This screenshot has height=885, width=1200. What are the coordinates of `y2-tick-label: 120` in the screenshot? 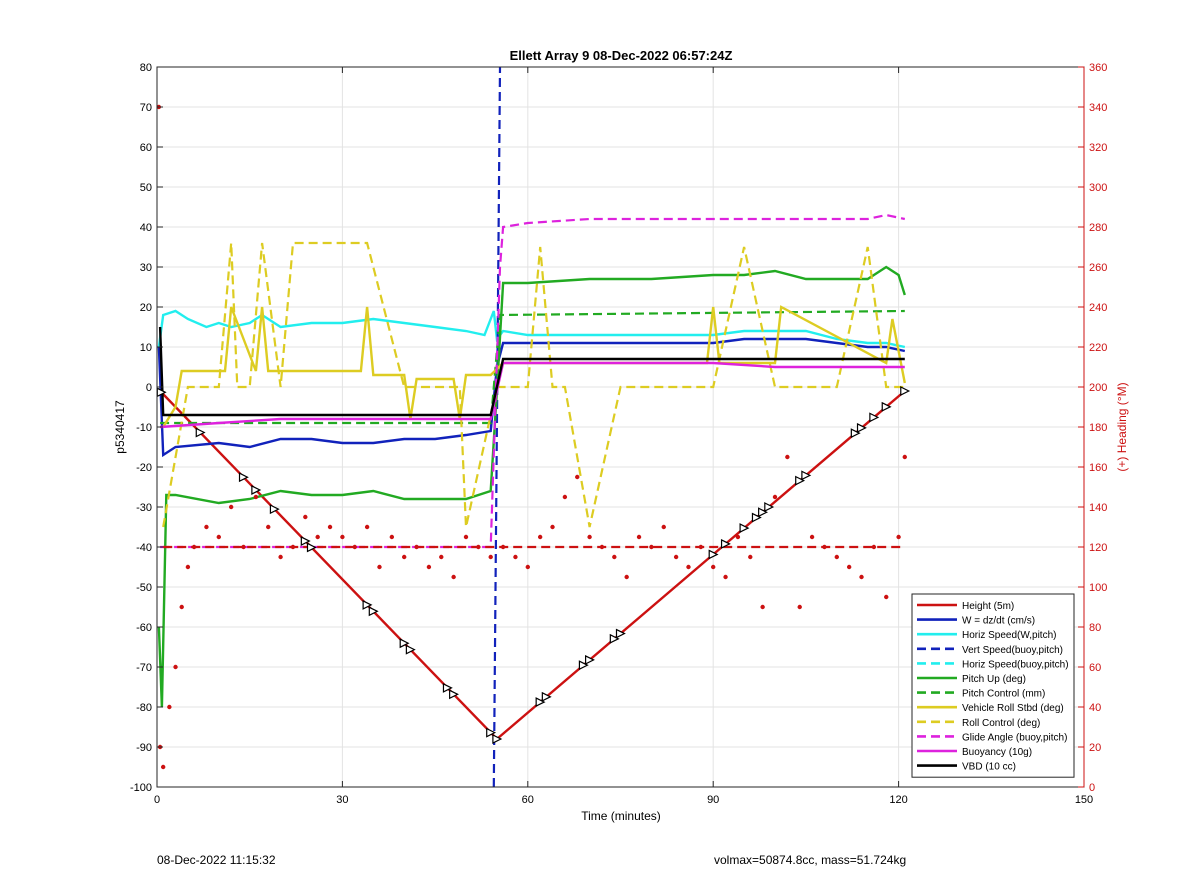 It's located at (1098, 548).